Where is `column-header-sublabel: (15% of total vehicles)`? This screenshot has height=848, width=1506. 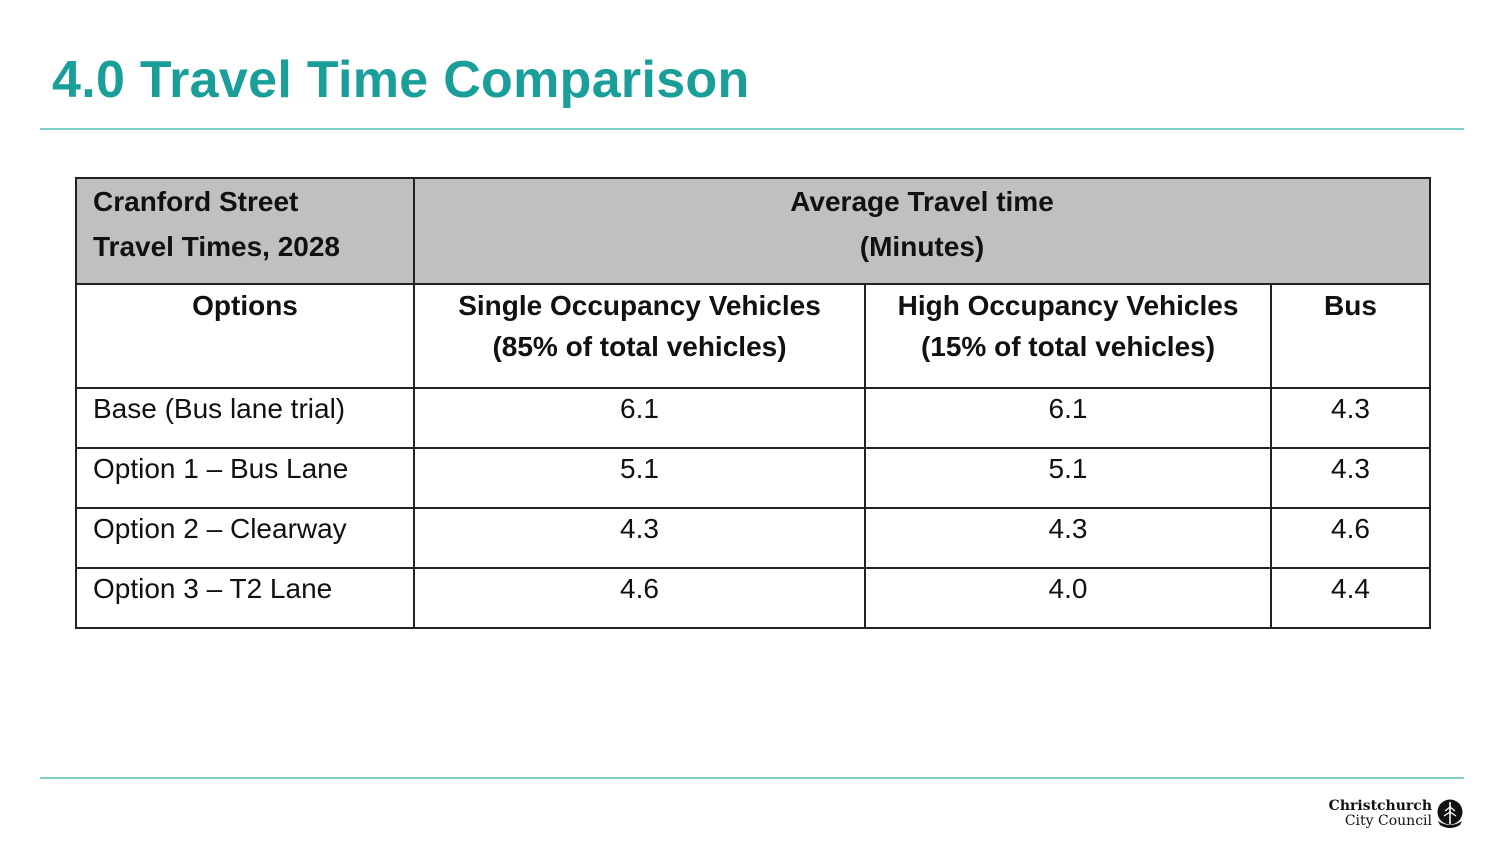 column-header-sublabel: (15% of total vehicles) is located at coordinates (1068, 346).